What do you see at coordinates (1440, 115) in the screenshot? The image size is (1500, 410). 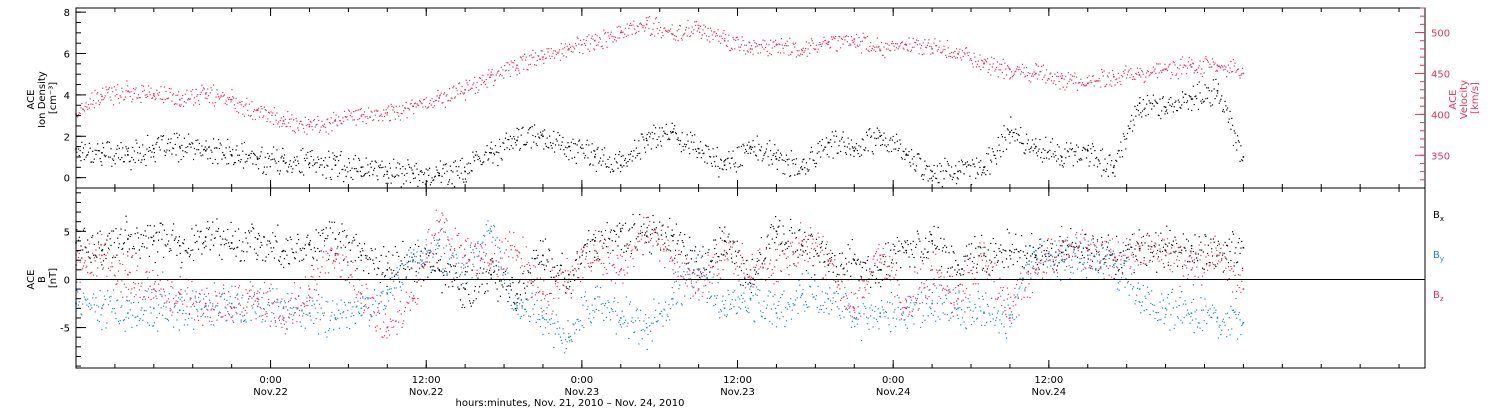 I see `velocity-tick-label: 400` at bounding box center [1440, 115].